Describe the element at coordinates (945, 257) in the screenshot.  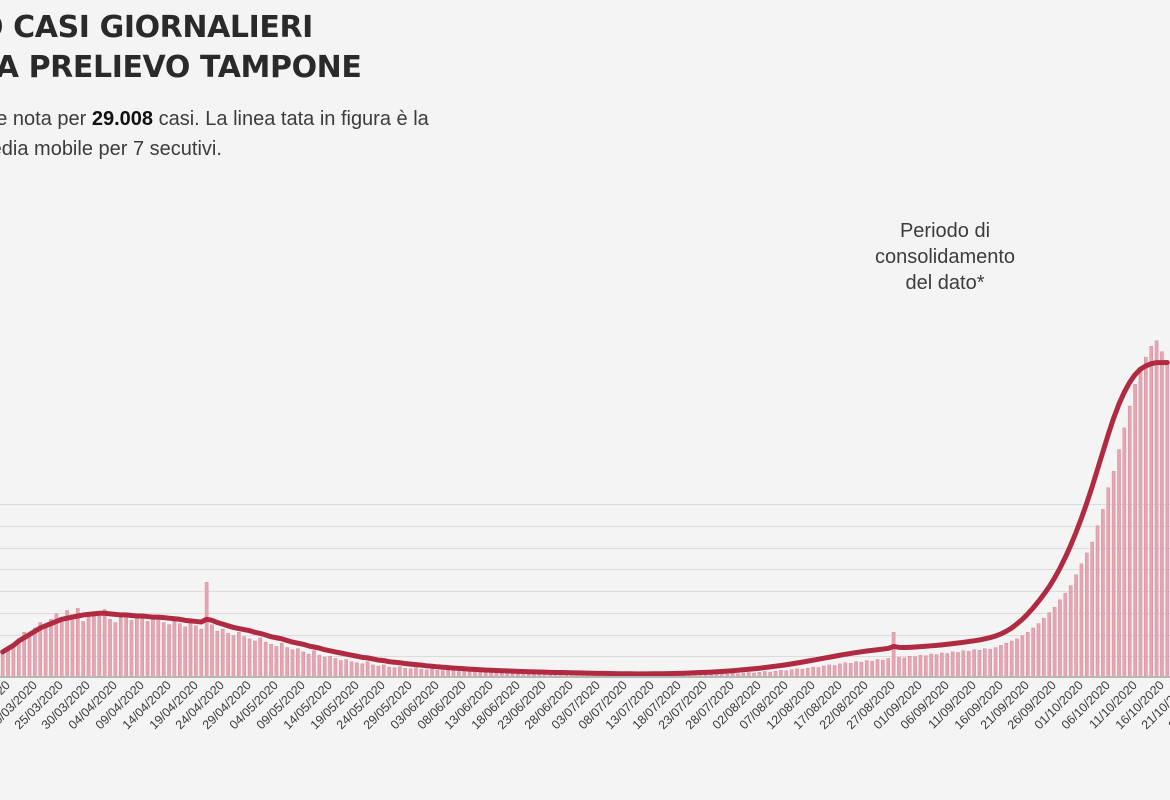
I see `consolidation-period-annotation: Periodo di consolidamento del dato*` at that location.